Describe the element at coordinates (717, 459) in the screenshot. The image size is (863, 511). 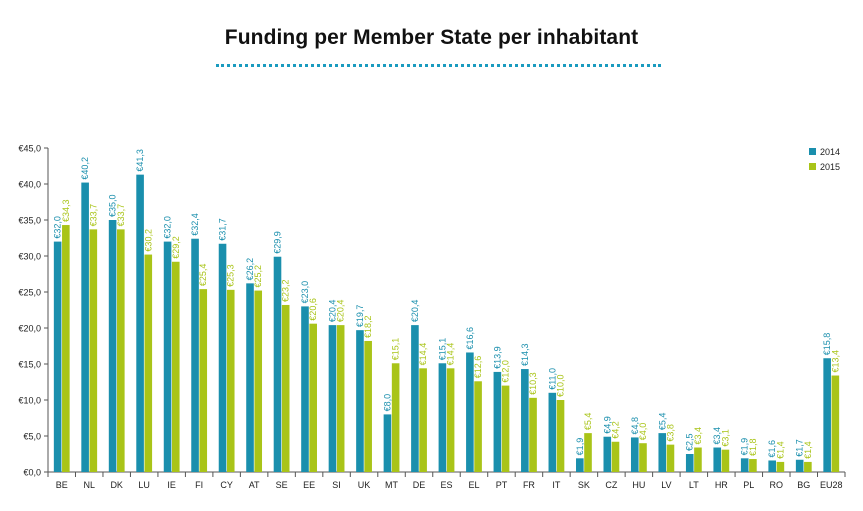
I see `bar-2014-hr` at that location.